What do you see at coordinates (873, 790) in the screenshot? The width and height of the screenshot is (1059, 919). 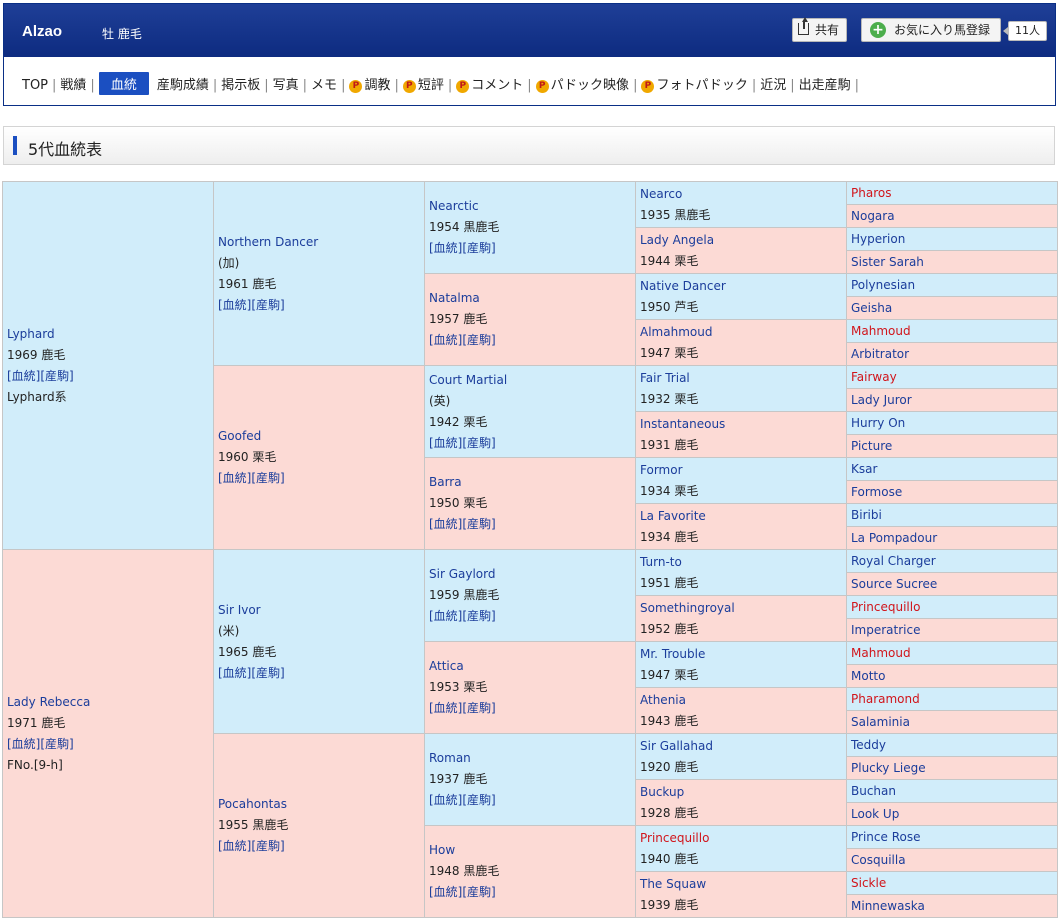 I see `horse-name-link: Buchan` at bounding box center [873, 790].